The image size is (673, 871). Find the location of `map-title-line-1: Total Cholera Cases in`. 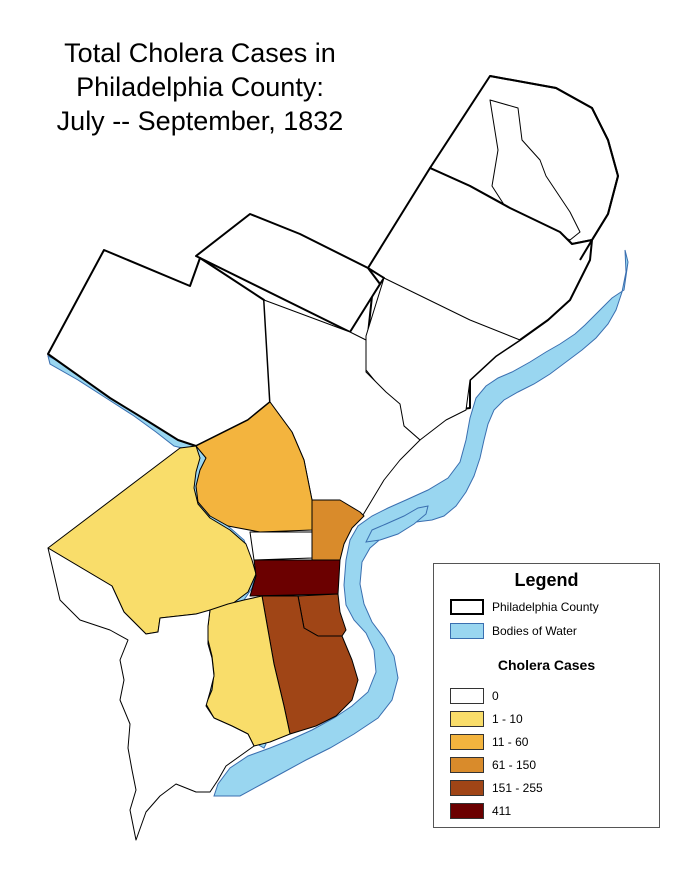

map-title-line-1: Total Cholera Cases in is located at coordinates (200, 53).